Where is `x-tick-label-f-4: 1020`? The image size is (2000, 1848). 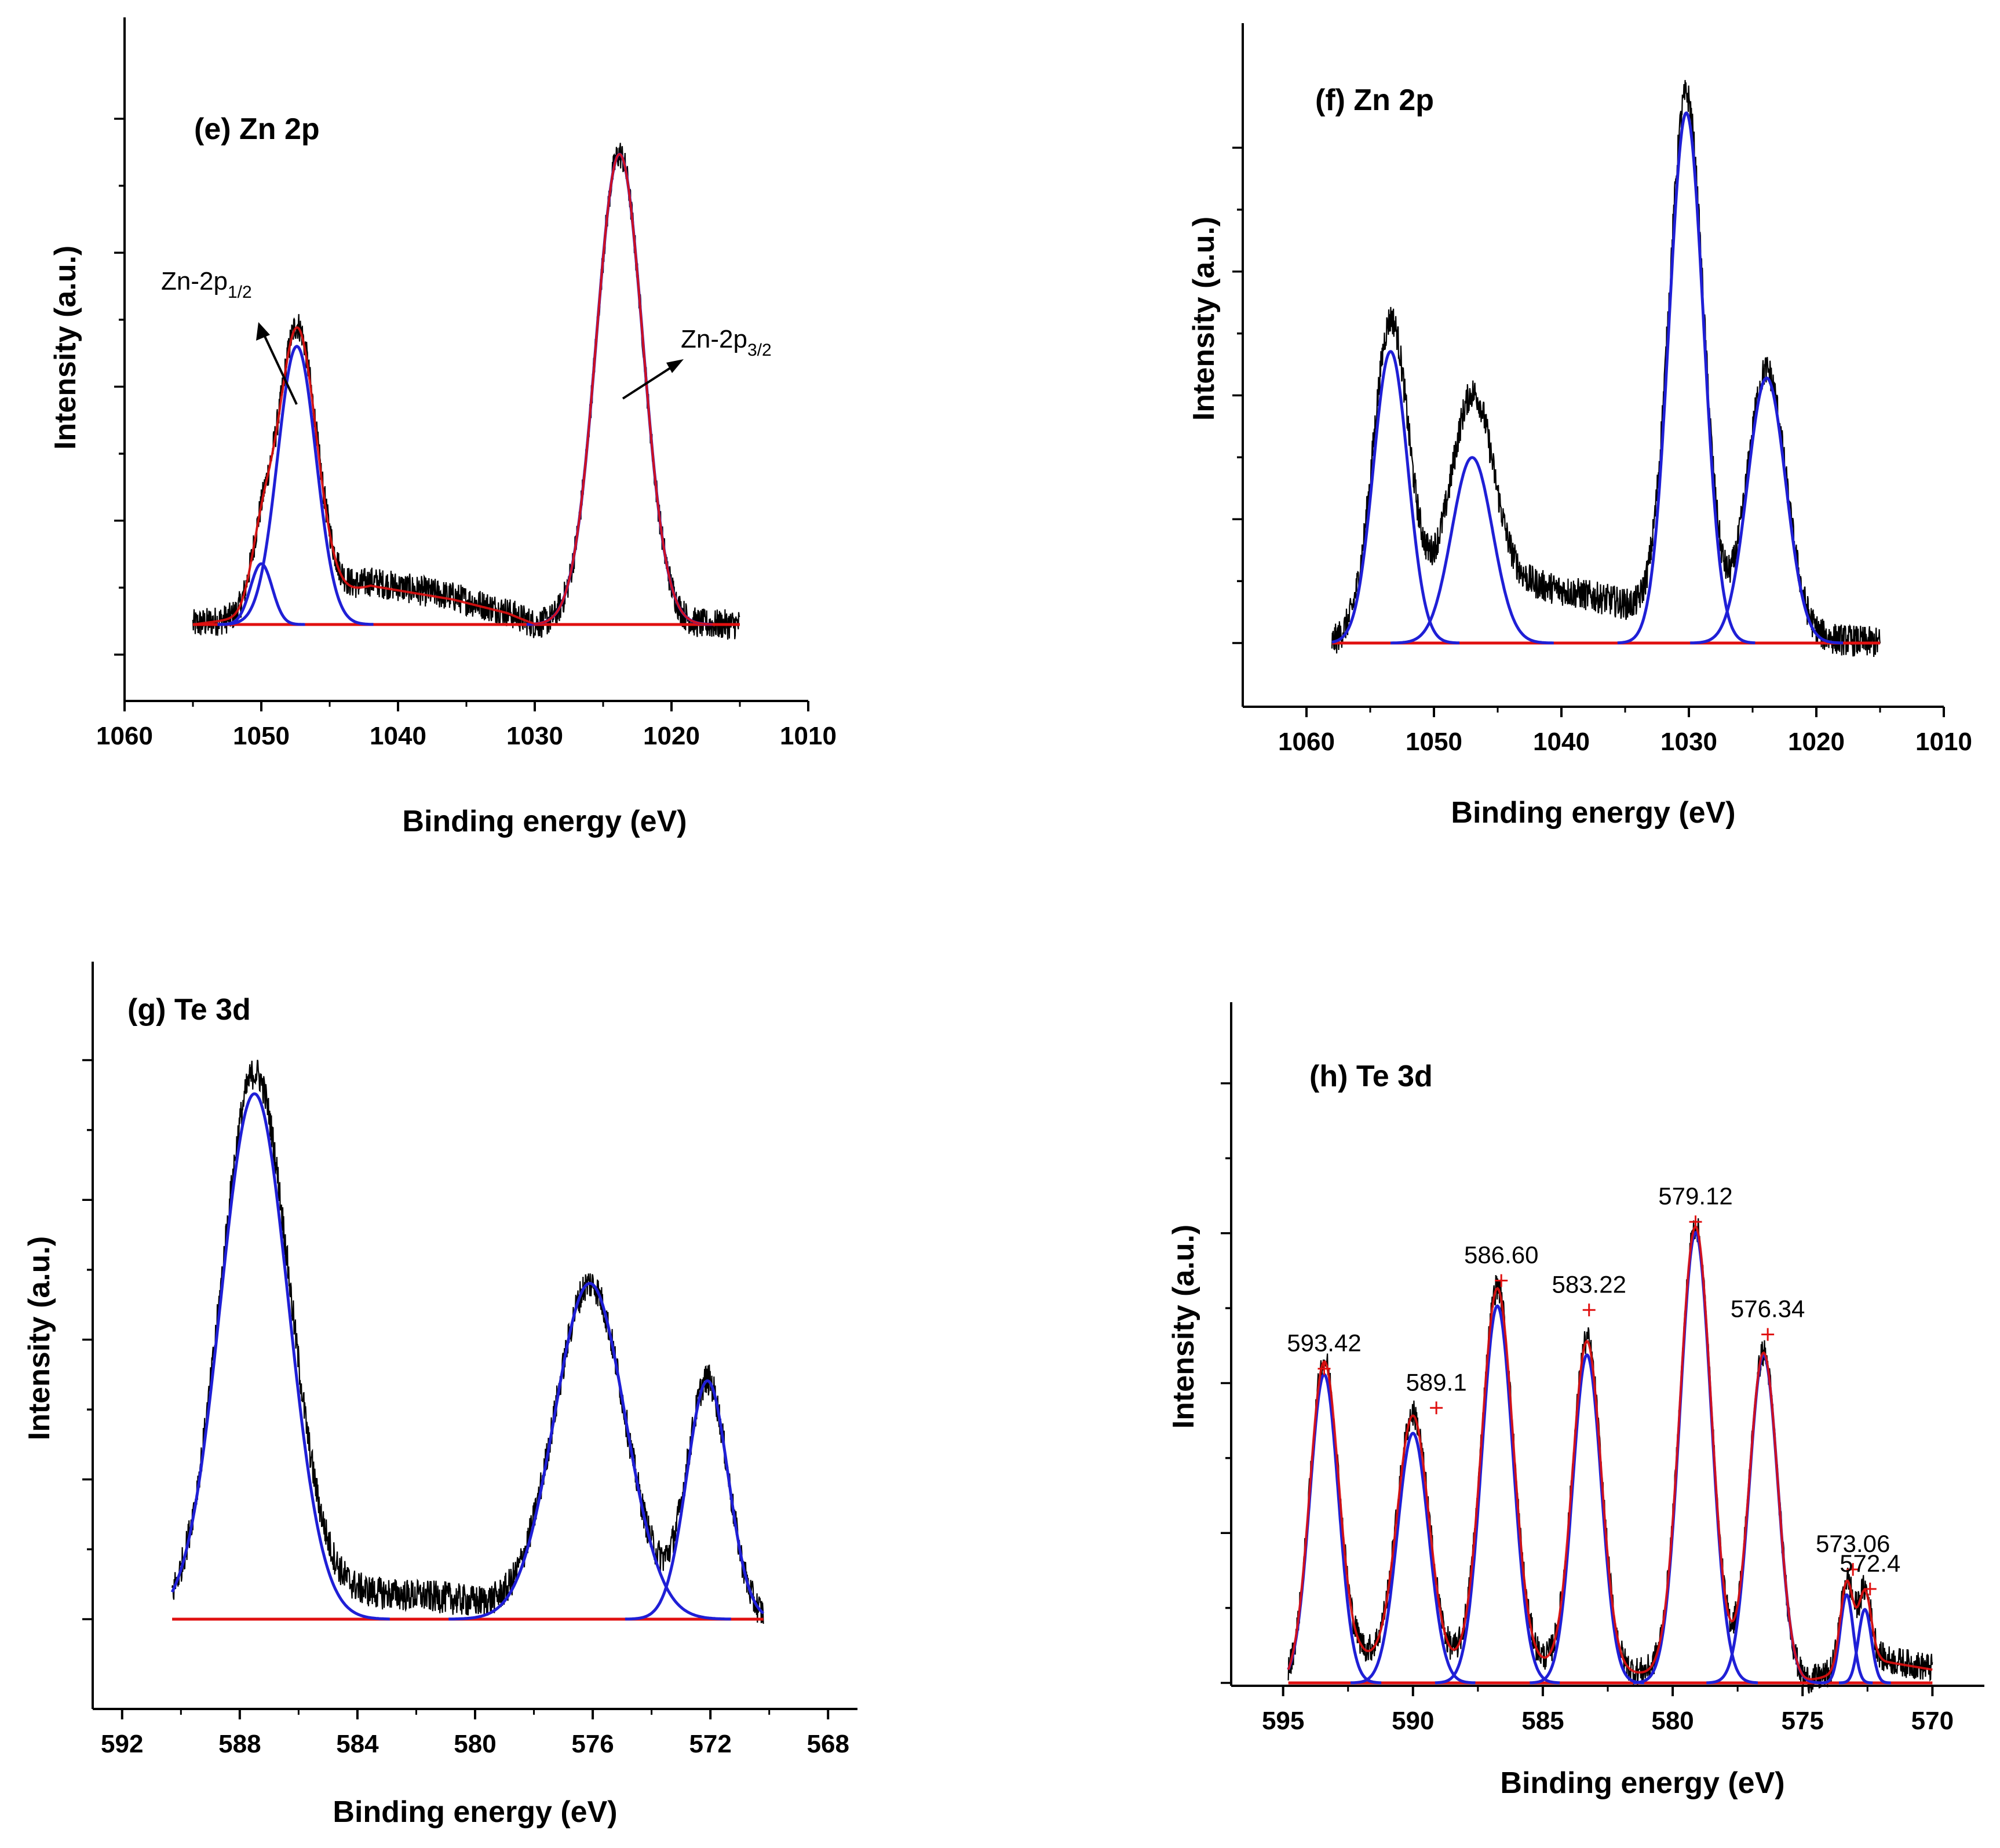
x-tick-label-f-4: 1020 is located at coordinates (1816, 742).